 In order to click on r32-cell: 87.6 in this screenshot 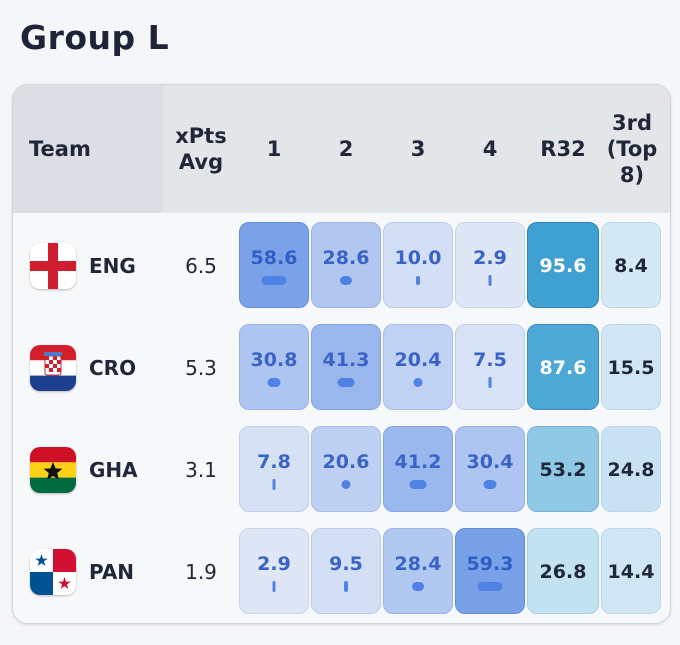, I will do `click(563, 367)`.